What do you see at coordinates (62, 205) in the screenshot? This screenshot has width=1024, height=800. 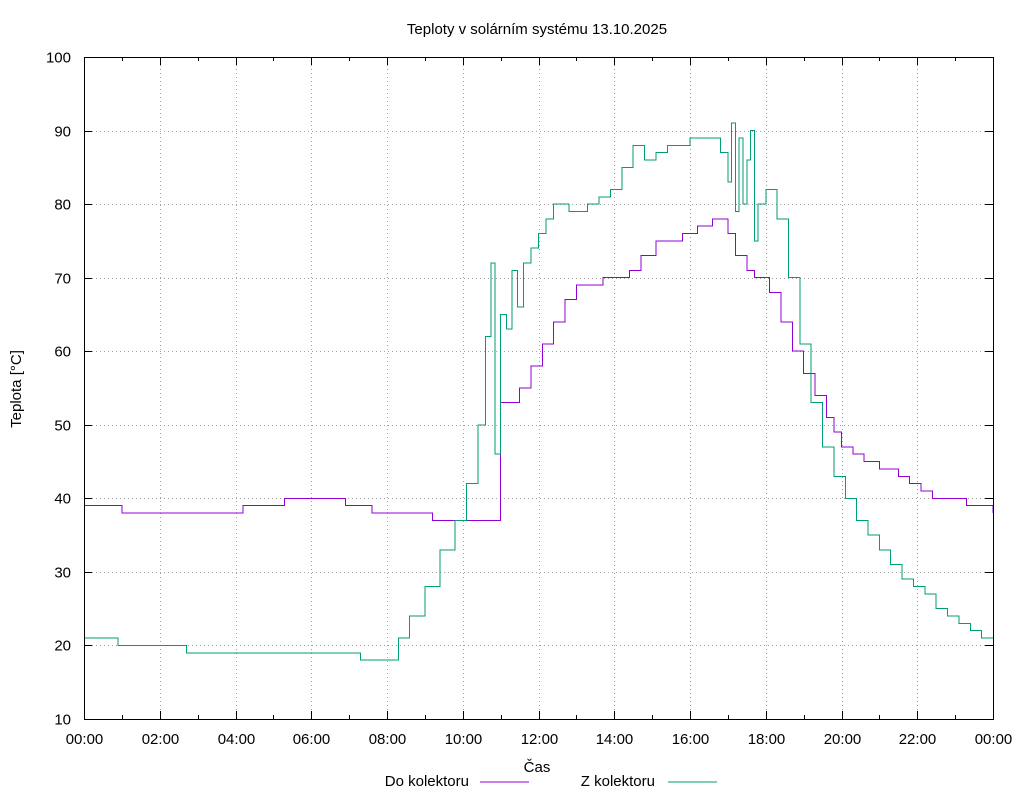 I see `y-tick-label: 80` at bounding box center [62, 205].